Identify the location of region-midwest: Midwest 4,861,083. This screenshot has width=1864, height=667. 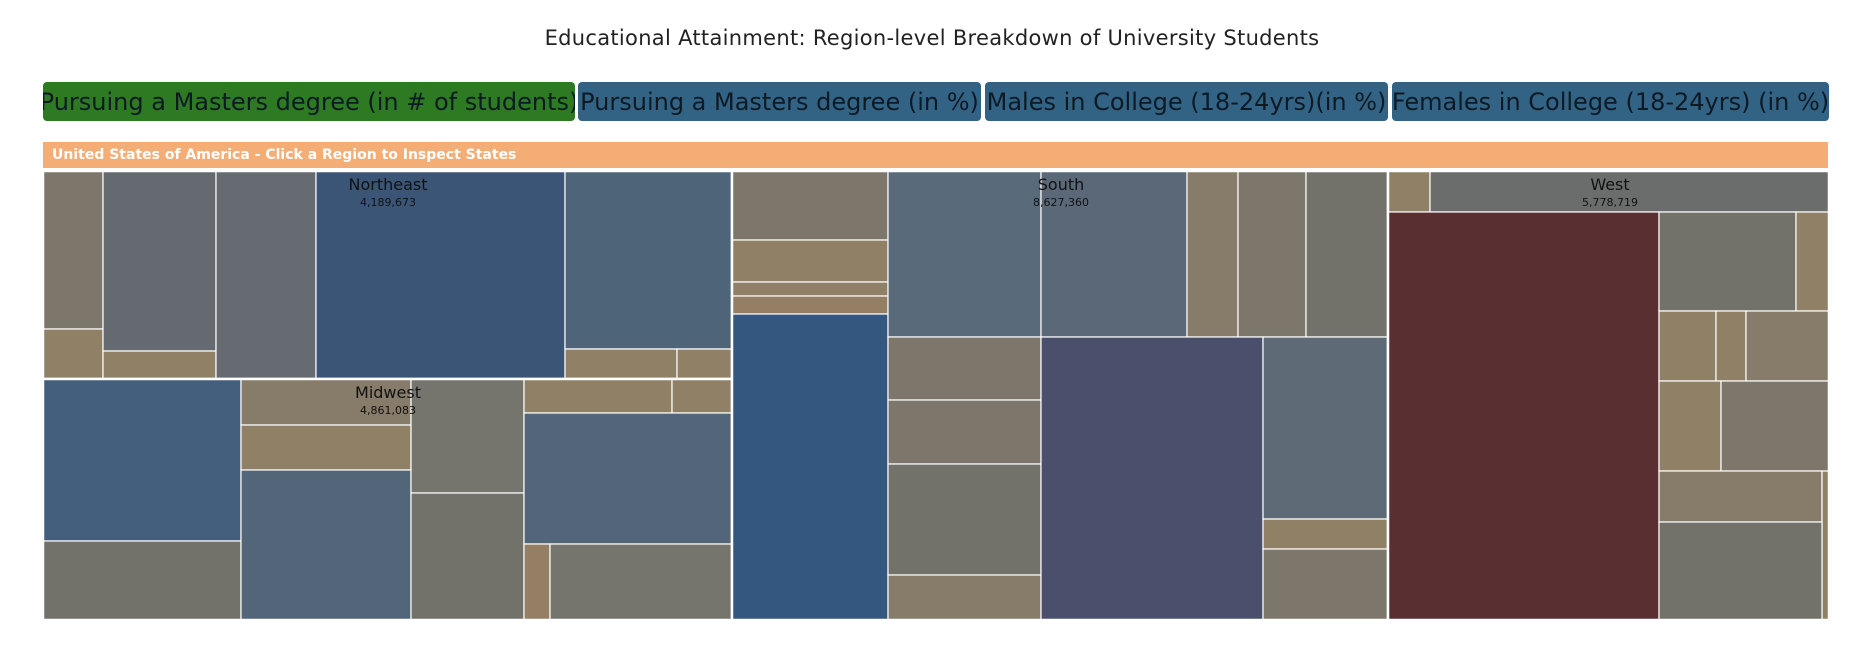
(387, 499).